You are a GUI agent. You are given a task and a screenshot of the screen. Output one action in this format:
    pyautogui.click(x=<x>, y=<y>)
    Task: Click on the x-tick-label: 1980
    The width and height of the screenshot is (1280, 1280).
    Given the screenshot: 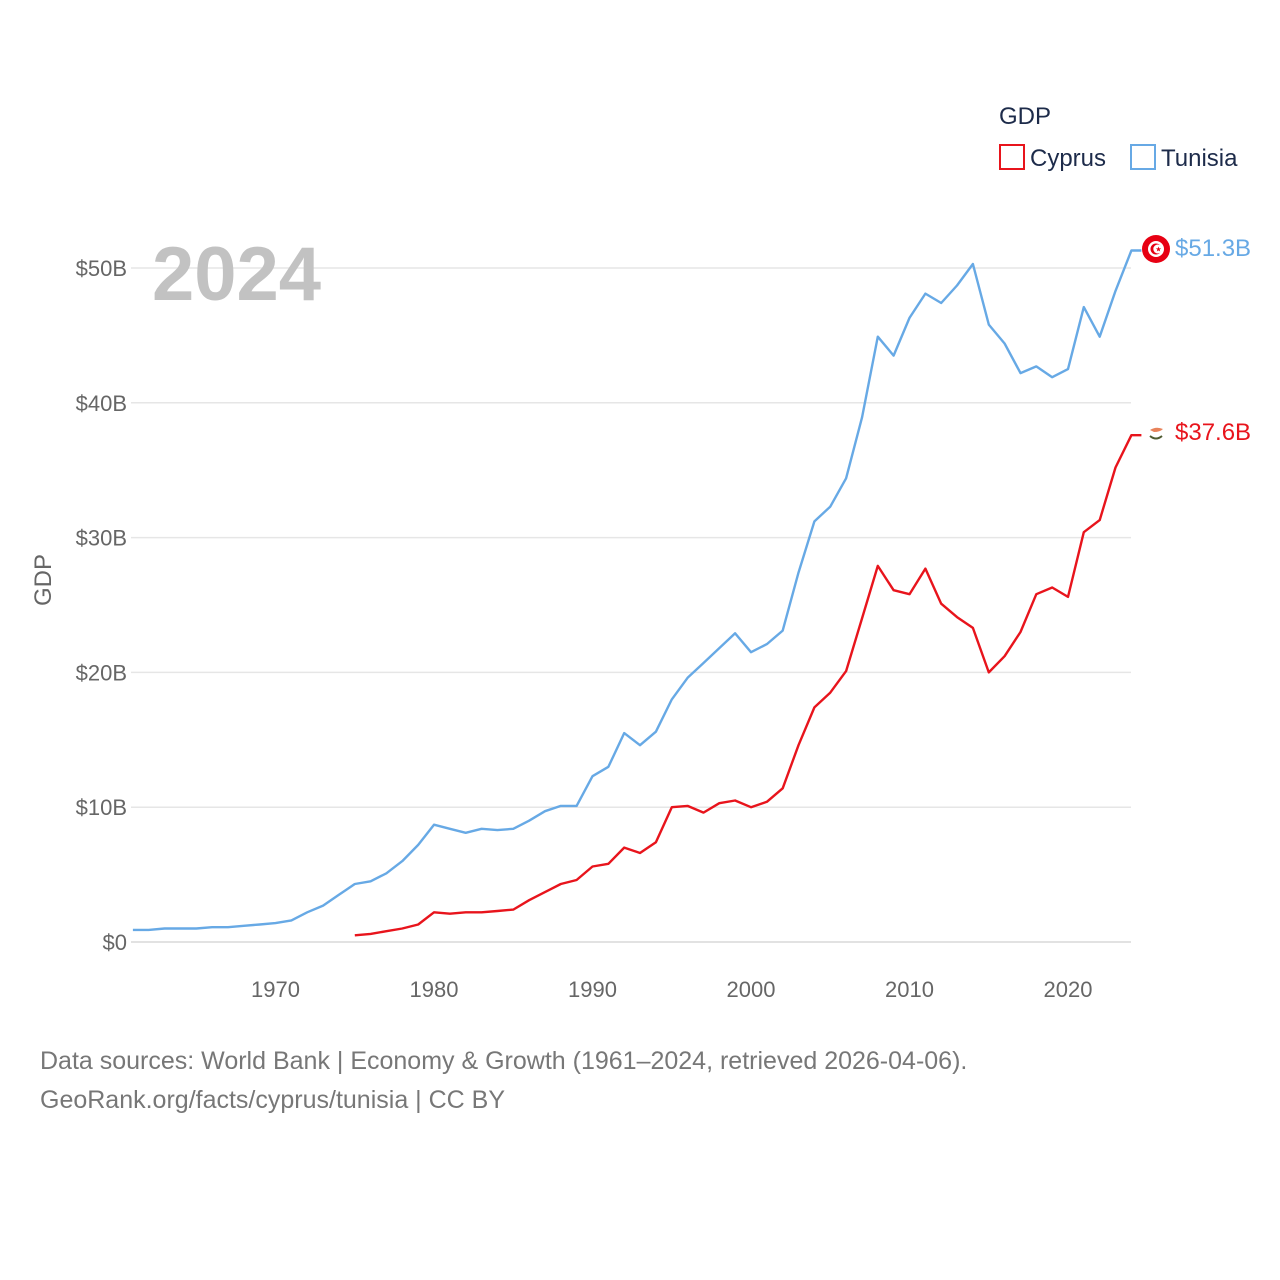 What is the action you would take?
    pyautogui.click(x=434, y=989)
    